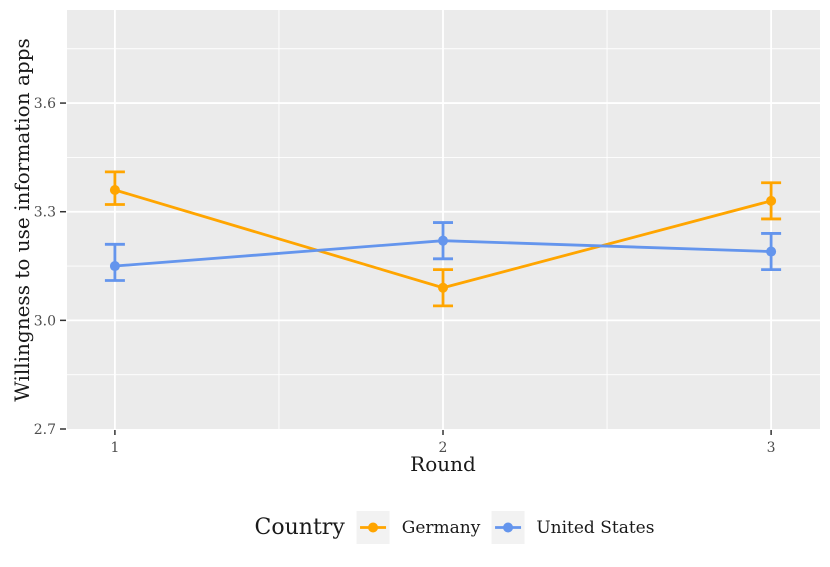 The height and width of the screenshot is (567, 830). What do you see at coordinates (443, 464) in the screenshot?
I see `x-axis-title: Round` at bounding box center [443, 464].